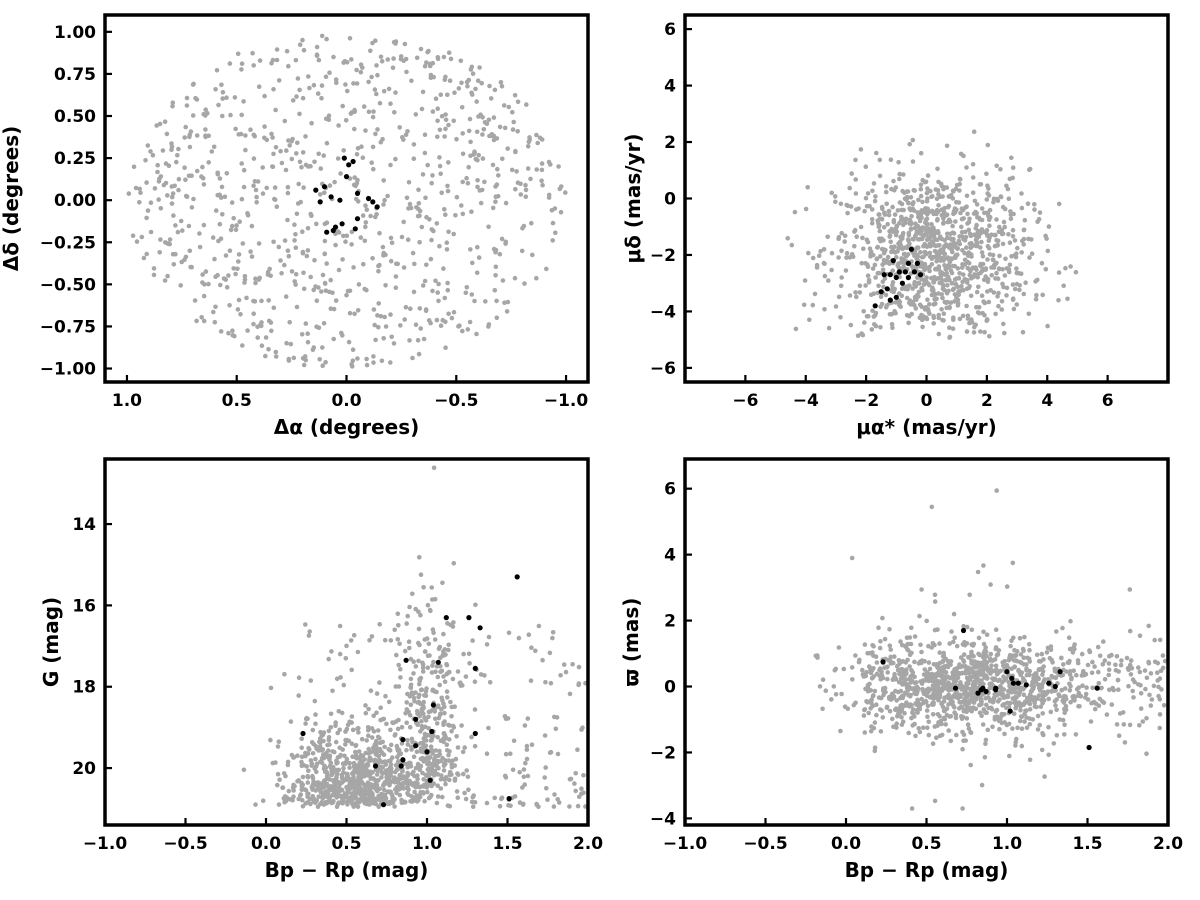 This screenshot has height=900, width=1200. I want to click on y-tick-label: 16, so click(84, 606).